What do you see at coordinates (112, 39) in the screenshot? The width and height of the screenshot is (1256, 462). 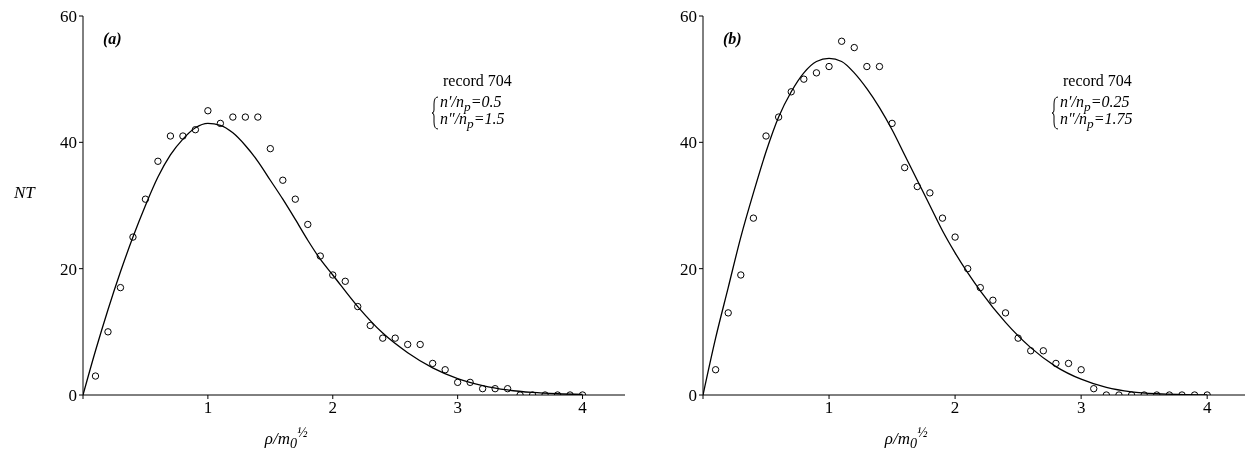 I see `annotation: (a)` at bounding box center [112, 39].